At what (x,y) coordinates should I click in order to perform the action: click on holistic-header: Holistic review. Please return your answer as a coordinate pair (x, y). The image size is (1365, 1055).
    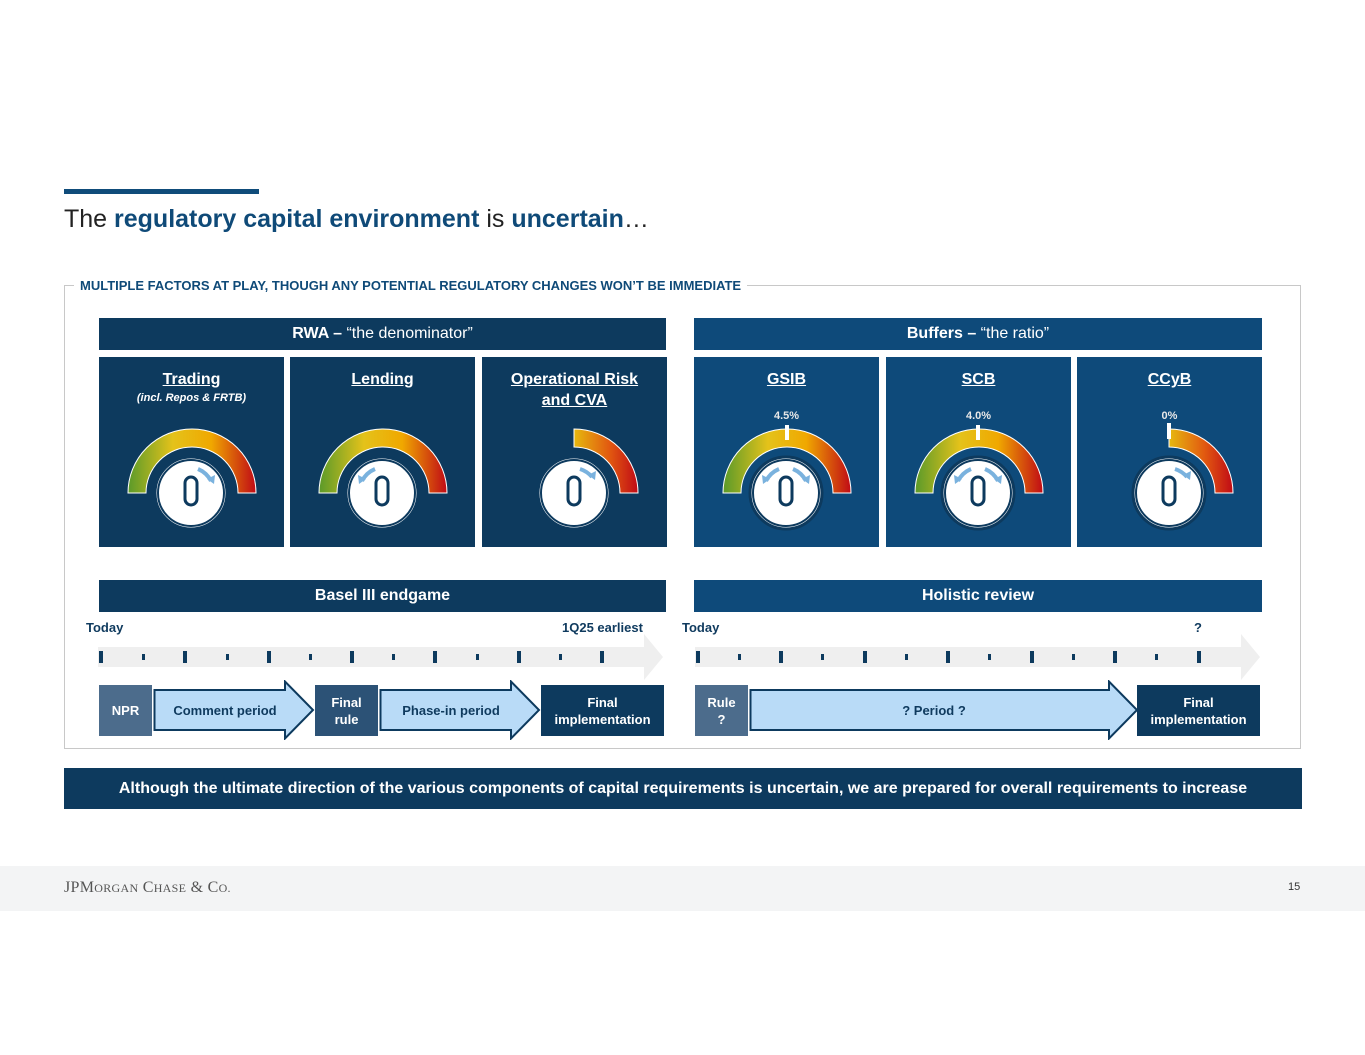
    Looking at the image, I should click on (978, 596).